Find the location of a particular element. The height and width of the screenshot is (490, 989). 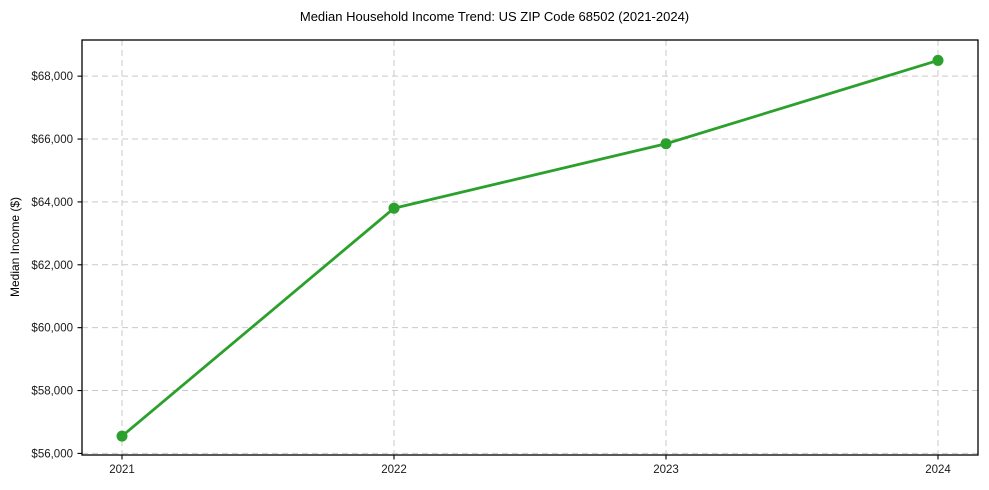

y-tick-label: $56,000 is located at coordinates (52, 454).